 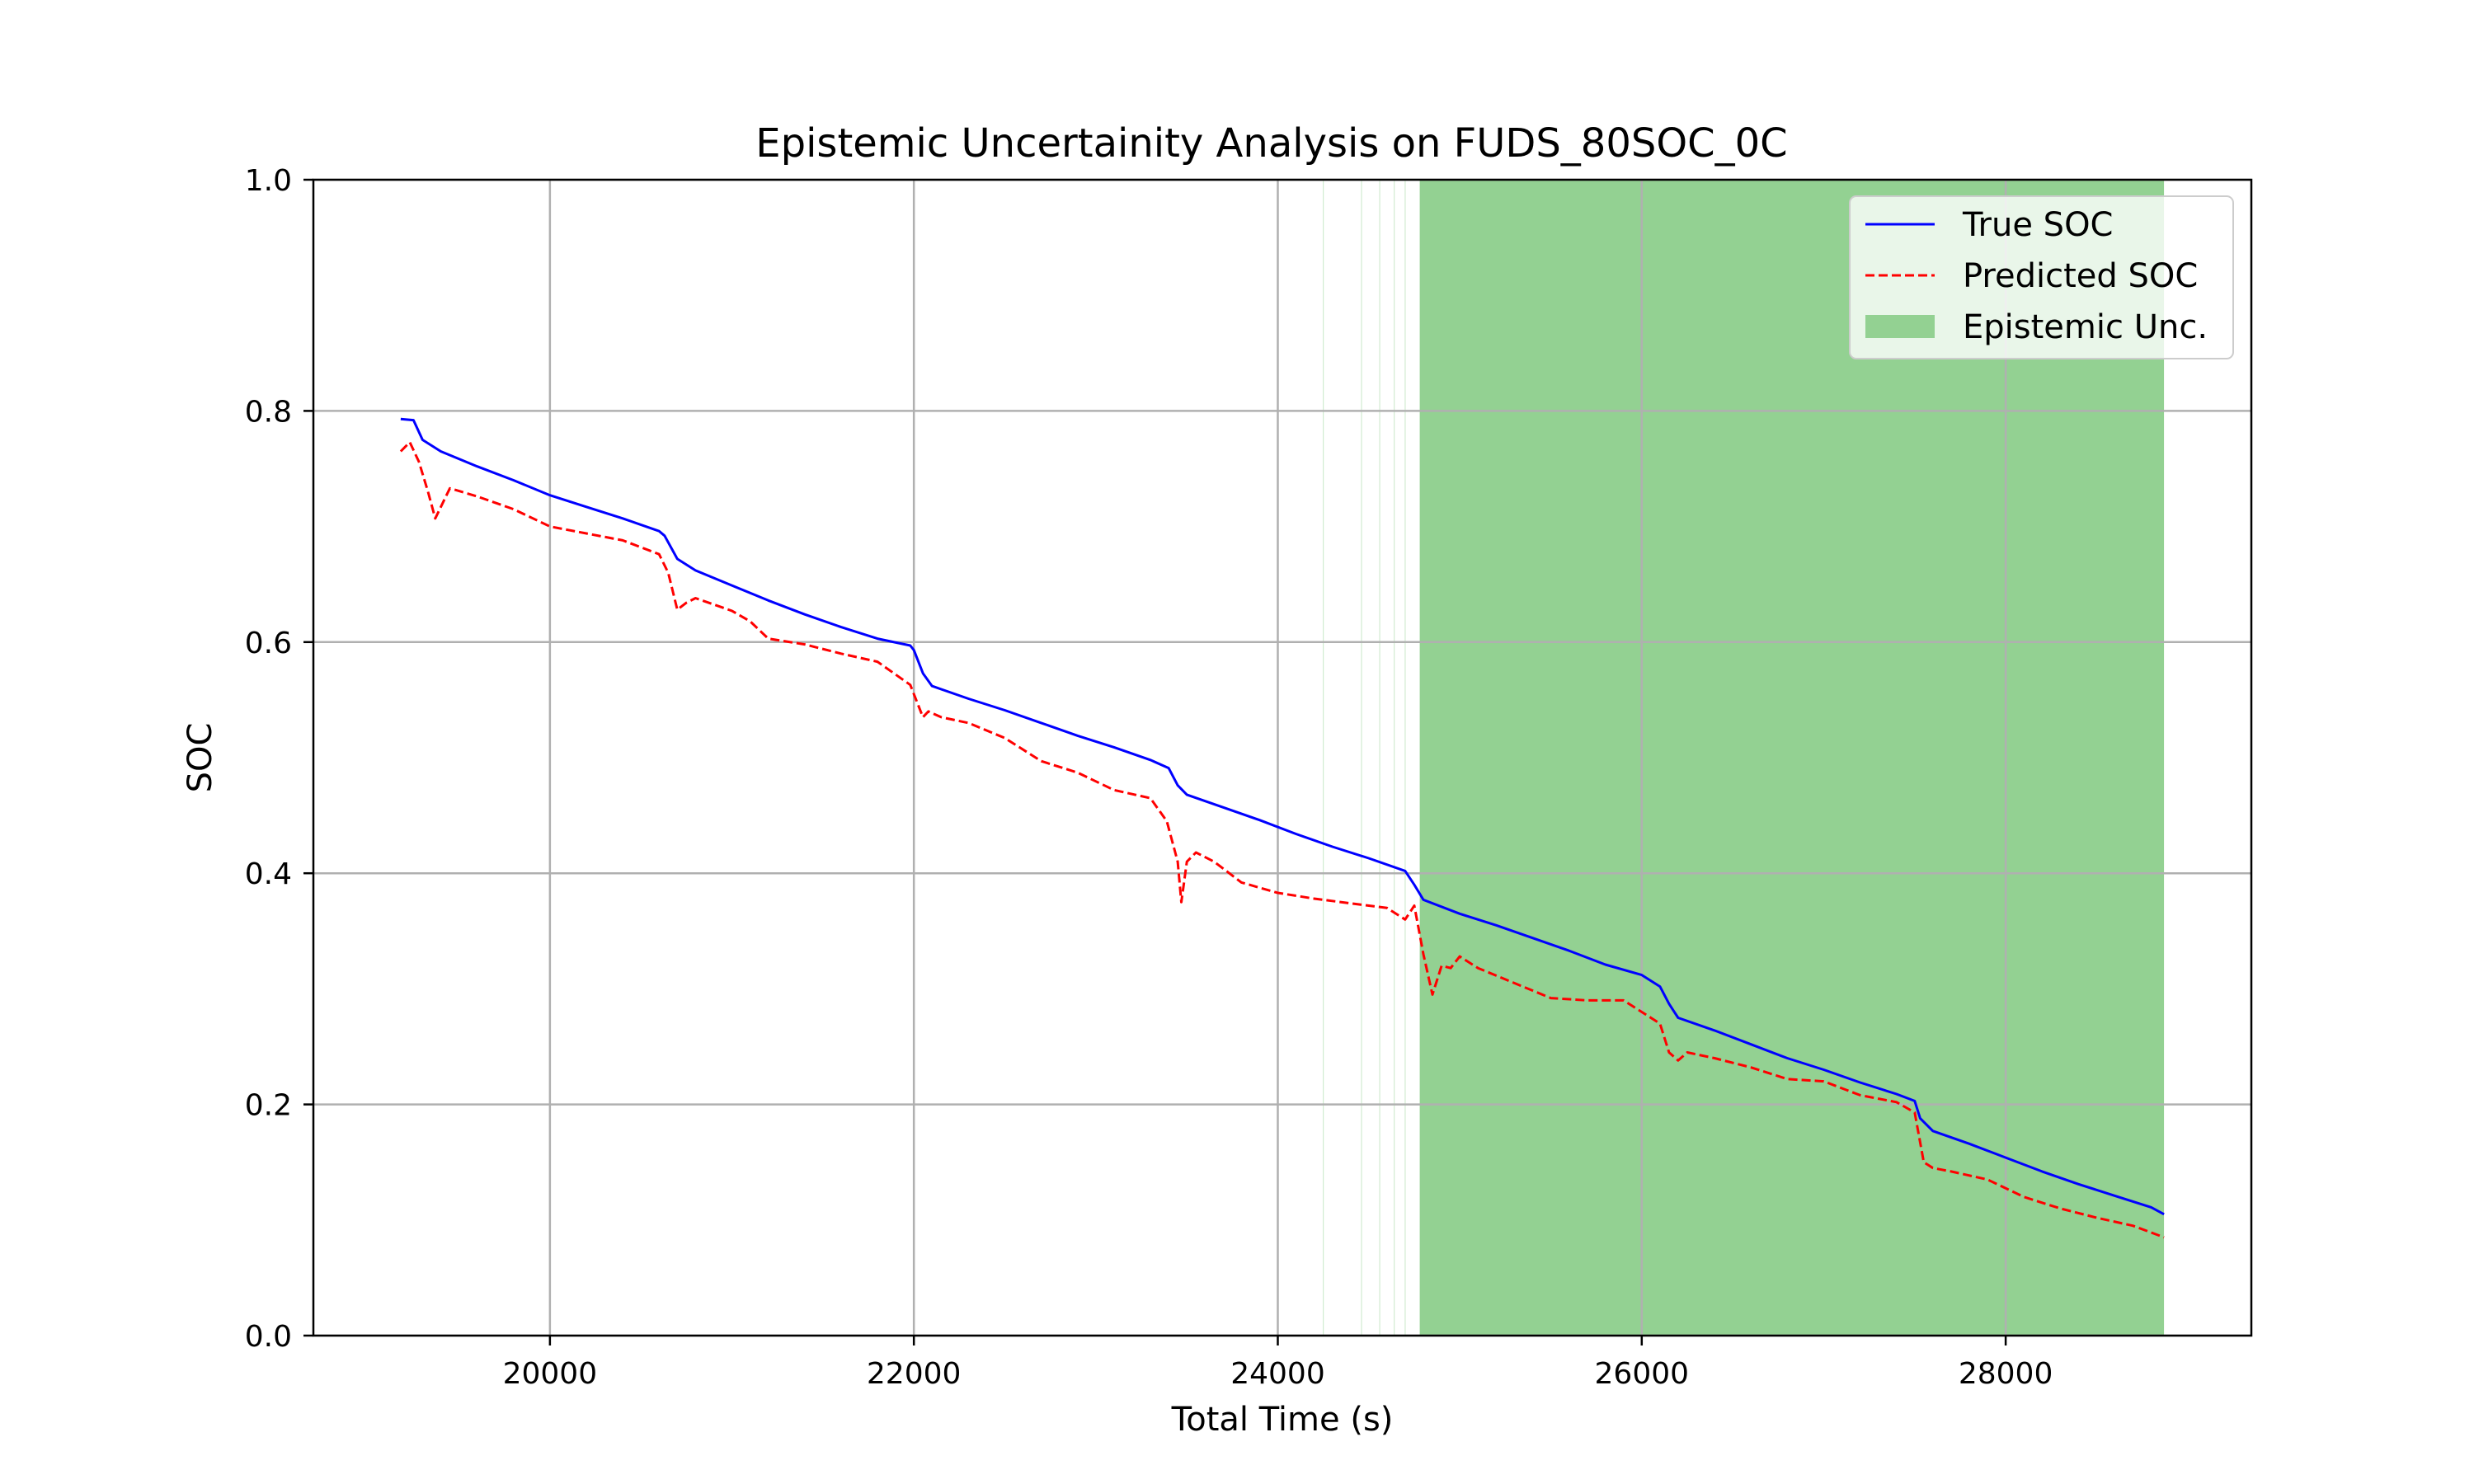 What do you see at coordinates (2006, 1374) in the screenshot?
I see `x-tick-label: 28000` at bounding box center [2006, 1374].